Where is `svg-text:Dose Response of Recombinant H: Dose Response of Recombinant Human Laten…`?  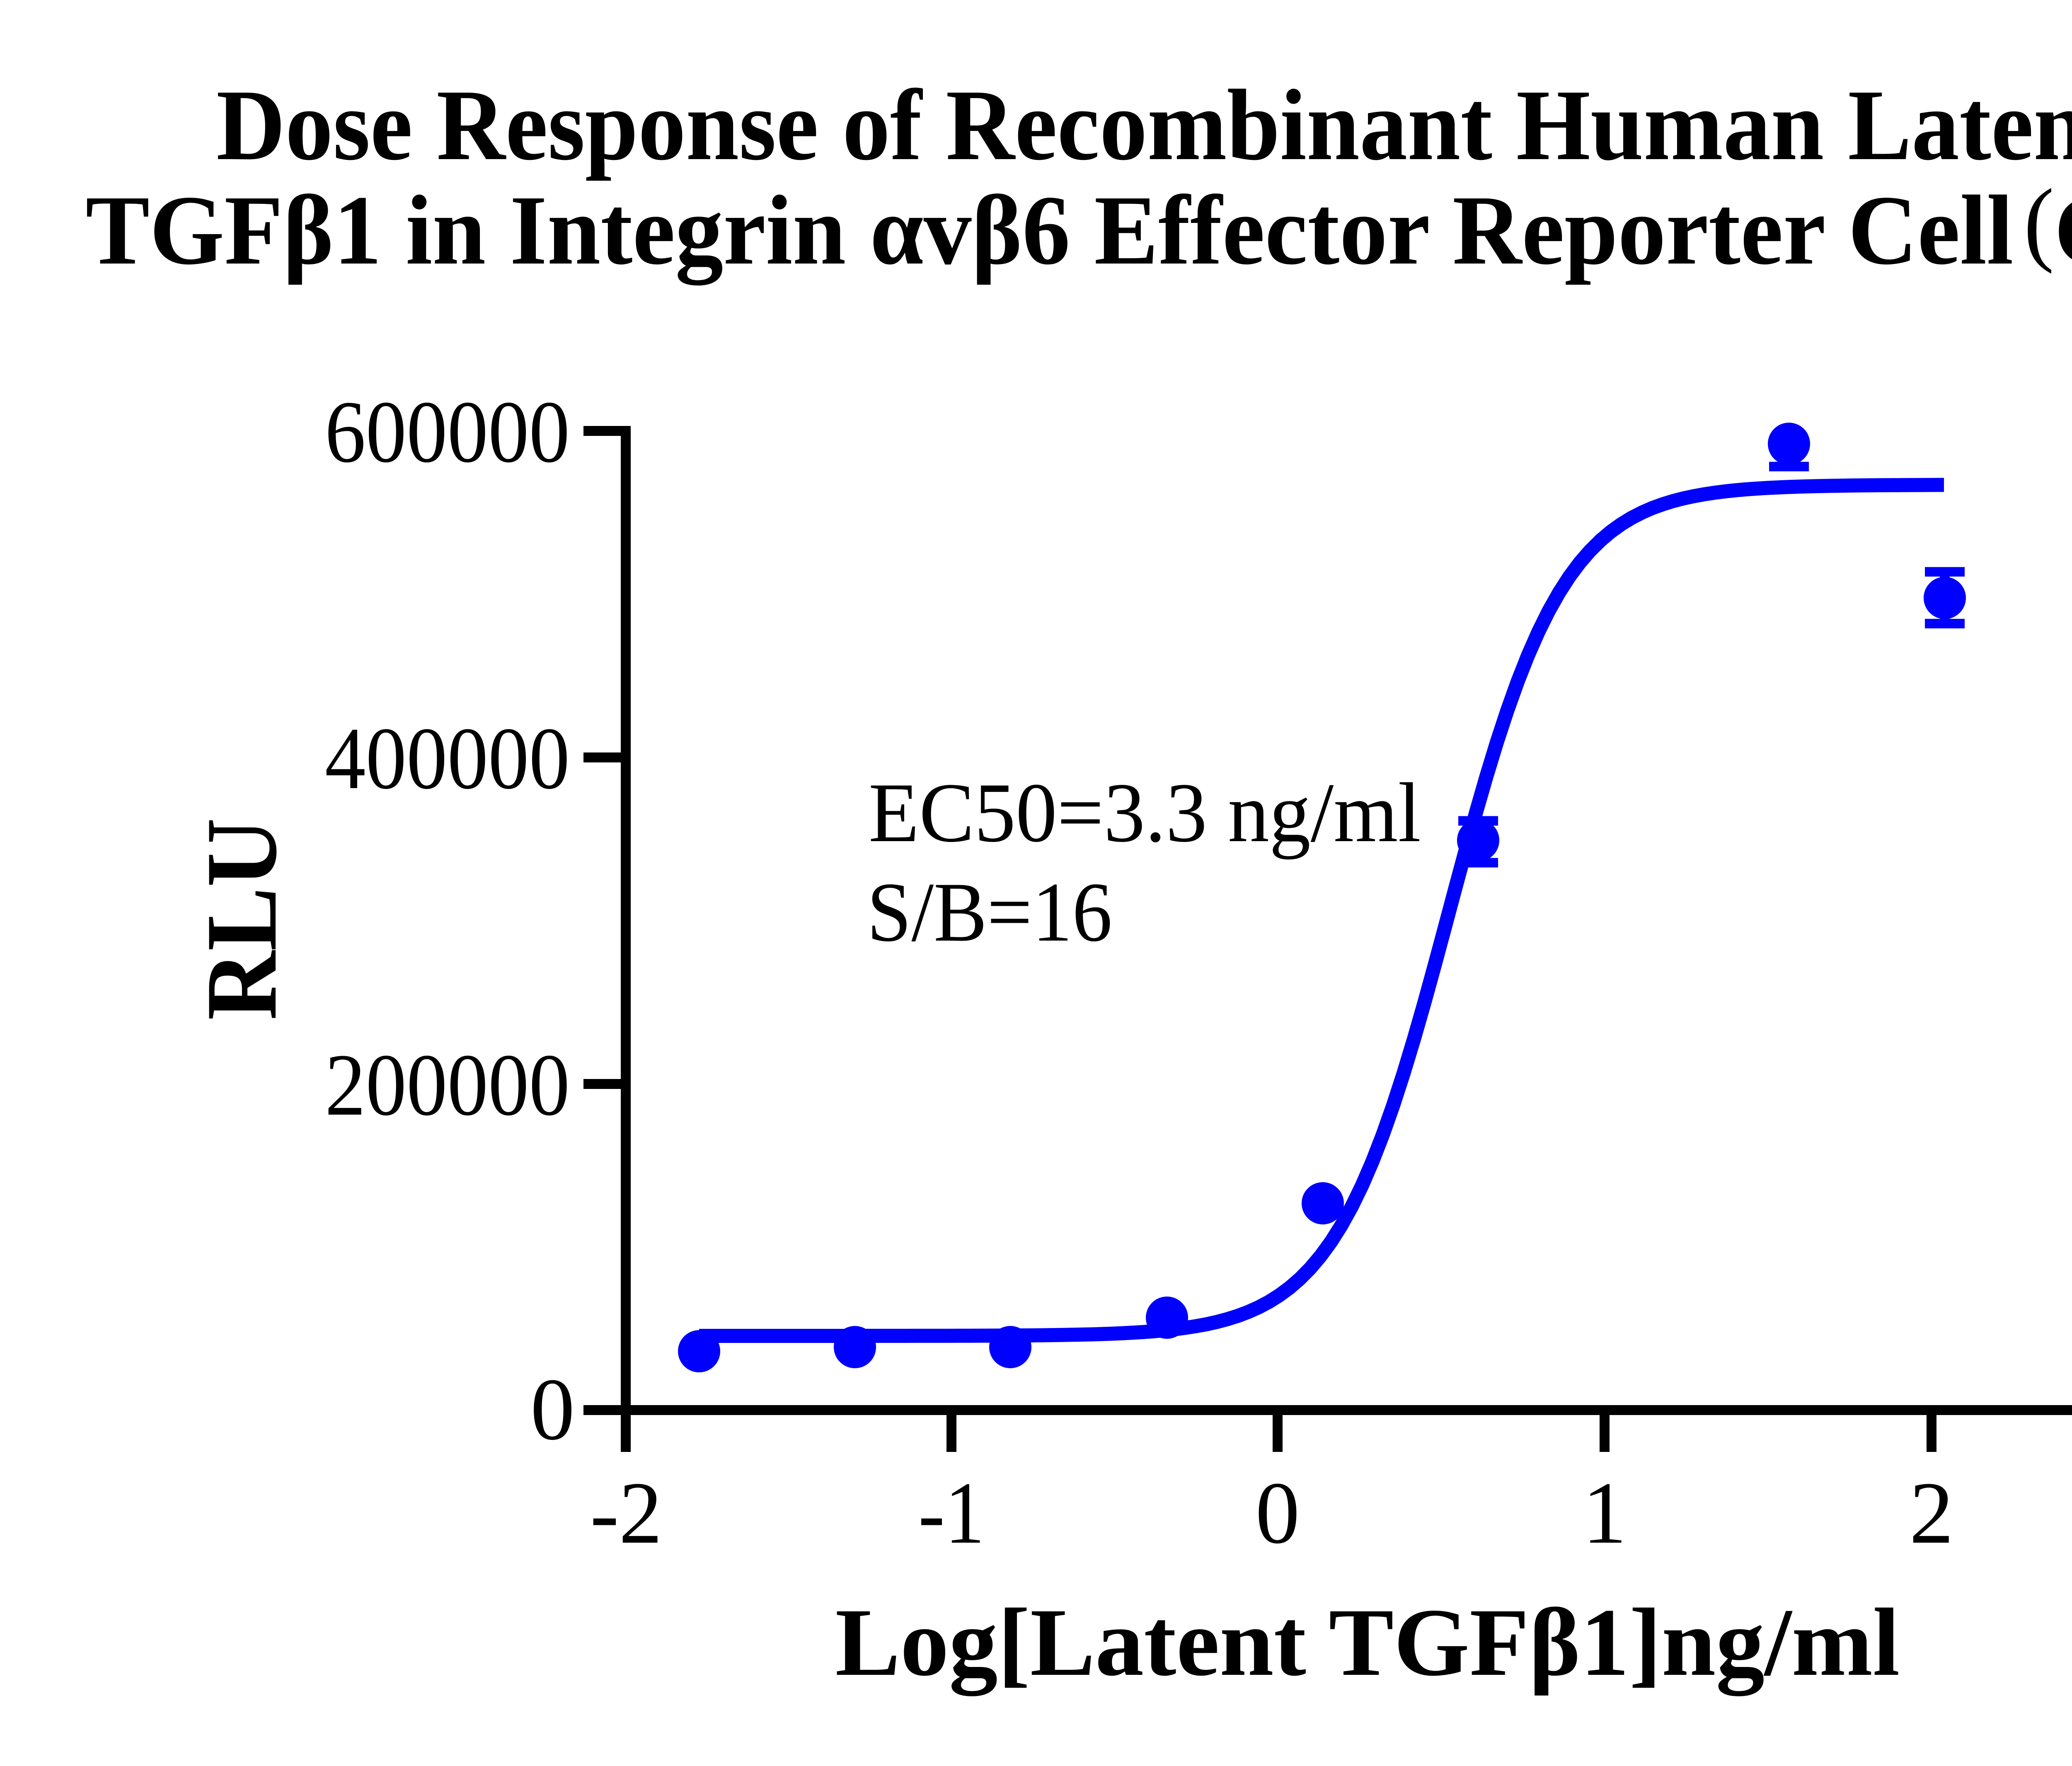
svg-text:Dose Response of Recombinant H: Dose Response of Recombinant Human Laten… is located at coordinates (1144, 125).